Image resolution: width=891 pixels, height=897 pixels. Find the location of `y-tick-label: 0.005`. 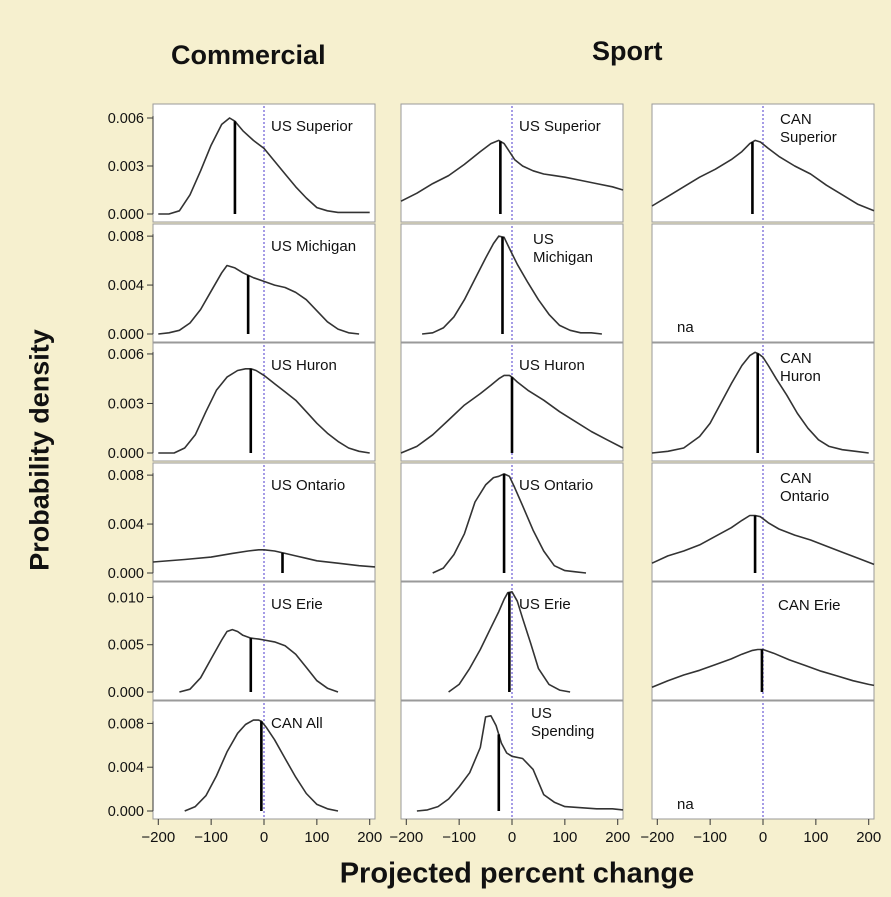

y-tick-label: 0.005 is located at coordinates (126, 646).